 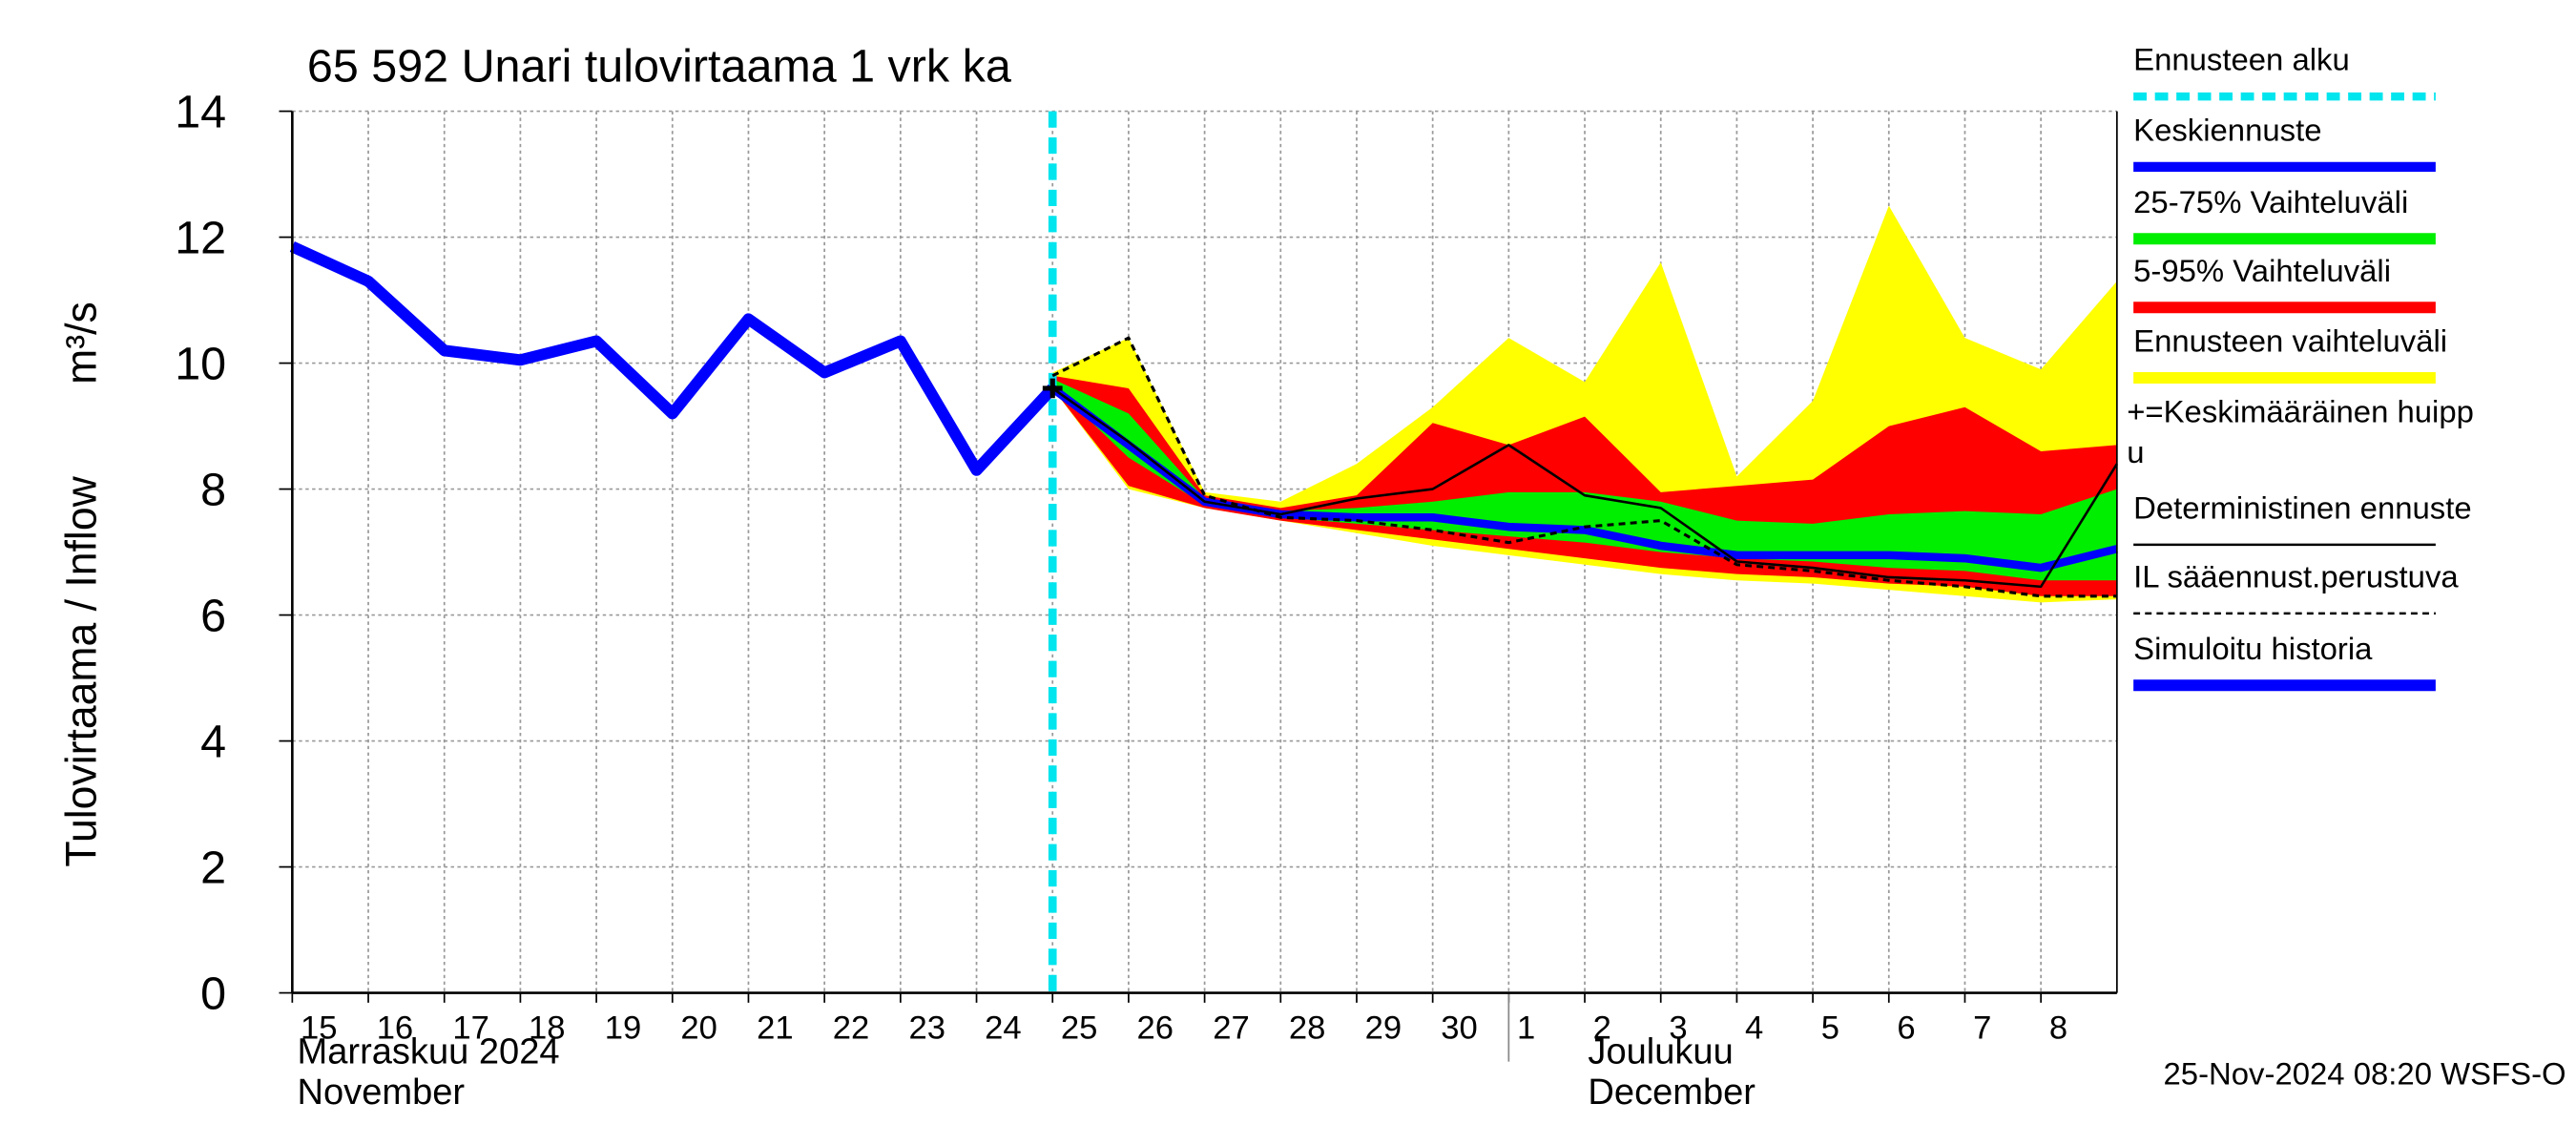 What do you see at coordinates (213, 616) in the screenshot?
I see `y-tick-label: 6` at bounding box center [213, 616].